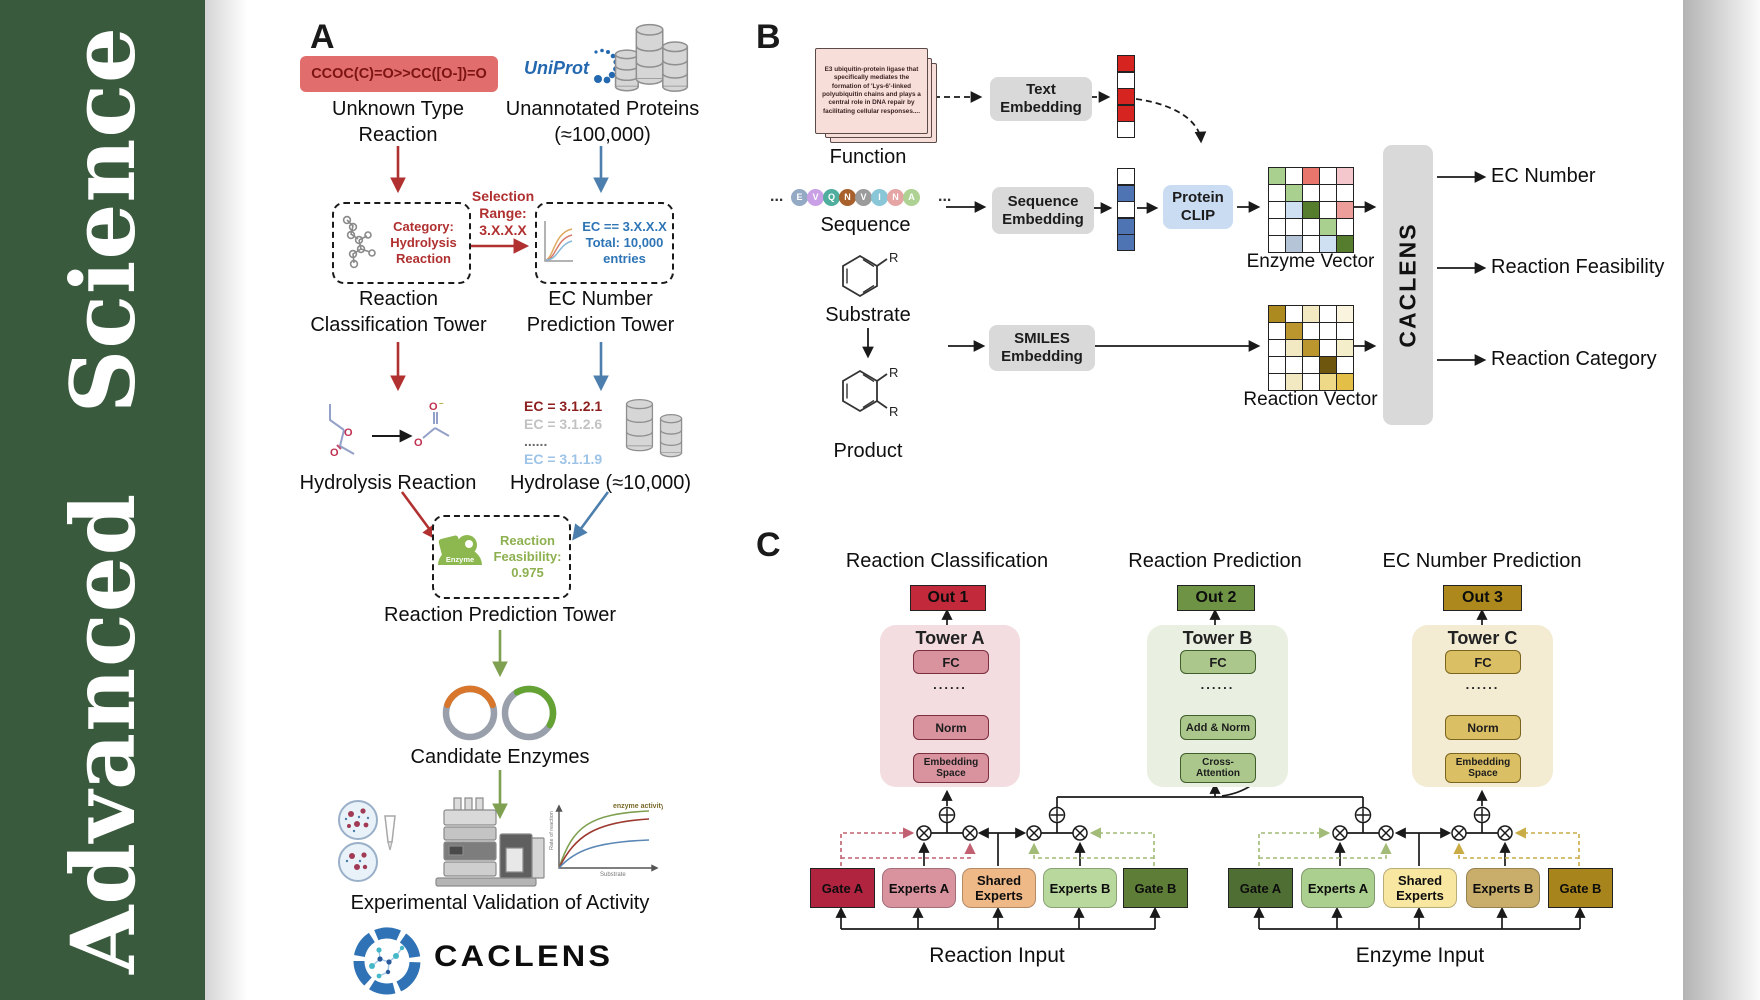 This screenshot has height=1000, width=1760. What do you see at coordinates (999, 888) in the screenshot?
I see `reaction-shared-experts-box: Shared Experts` at bounding box center [999, 888].